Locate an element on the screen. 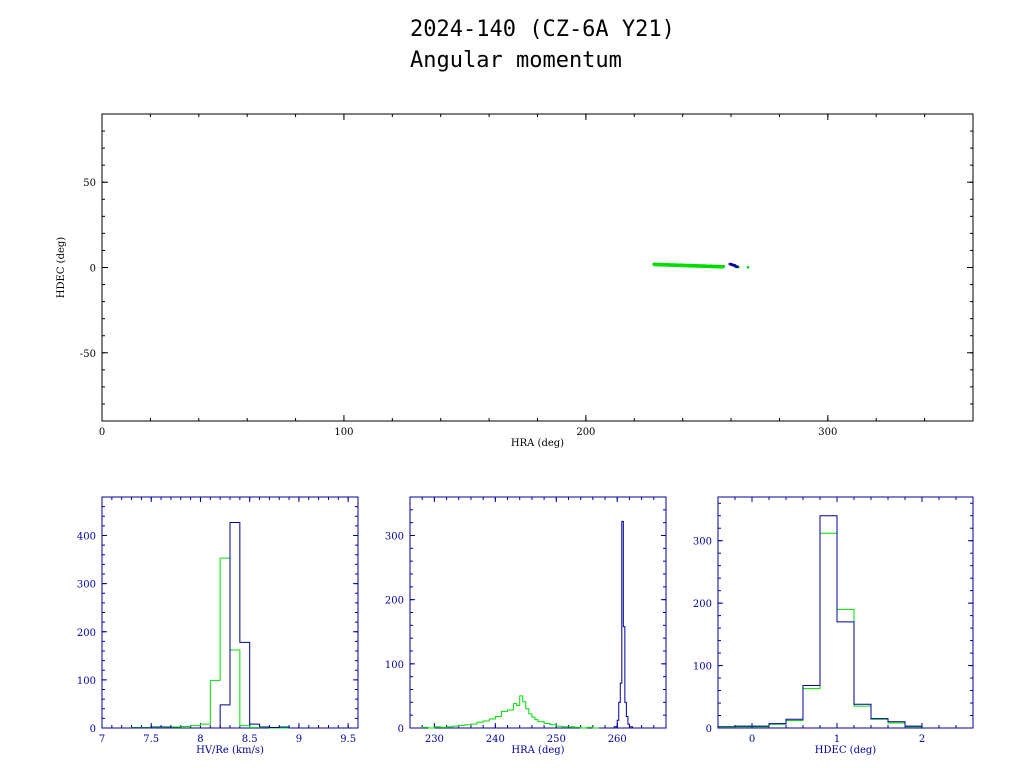 Image resolution: width=1024 pixels, height=768 pixels. x-tick-label: 9.5 is located at coordinates (348, 739).